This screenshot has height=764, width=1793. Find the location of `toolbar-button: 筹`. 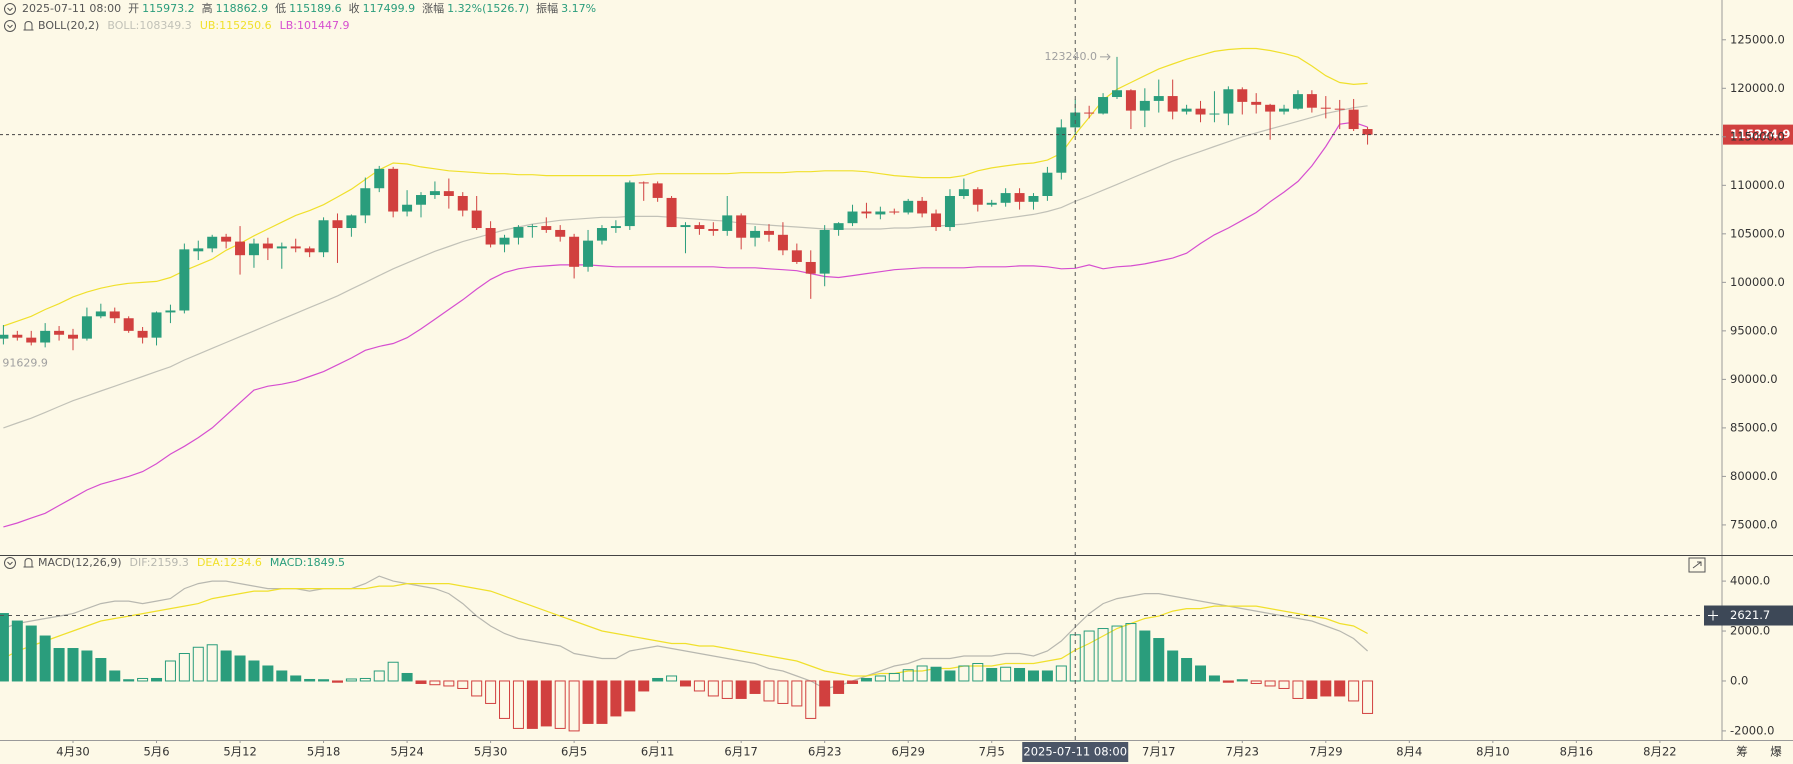

toolbar-button: 筹 is located at coordinates (1742, 752).